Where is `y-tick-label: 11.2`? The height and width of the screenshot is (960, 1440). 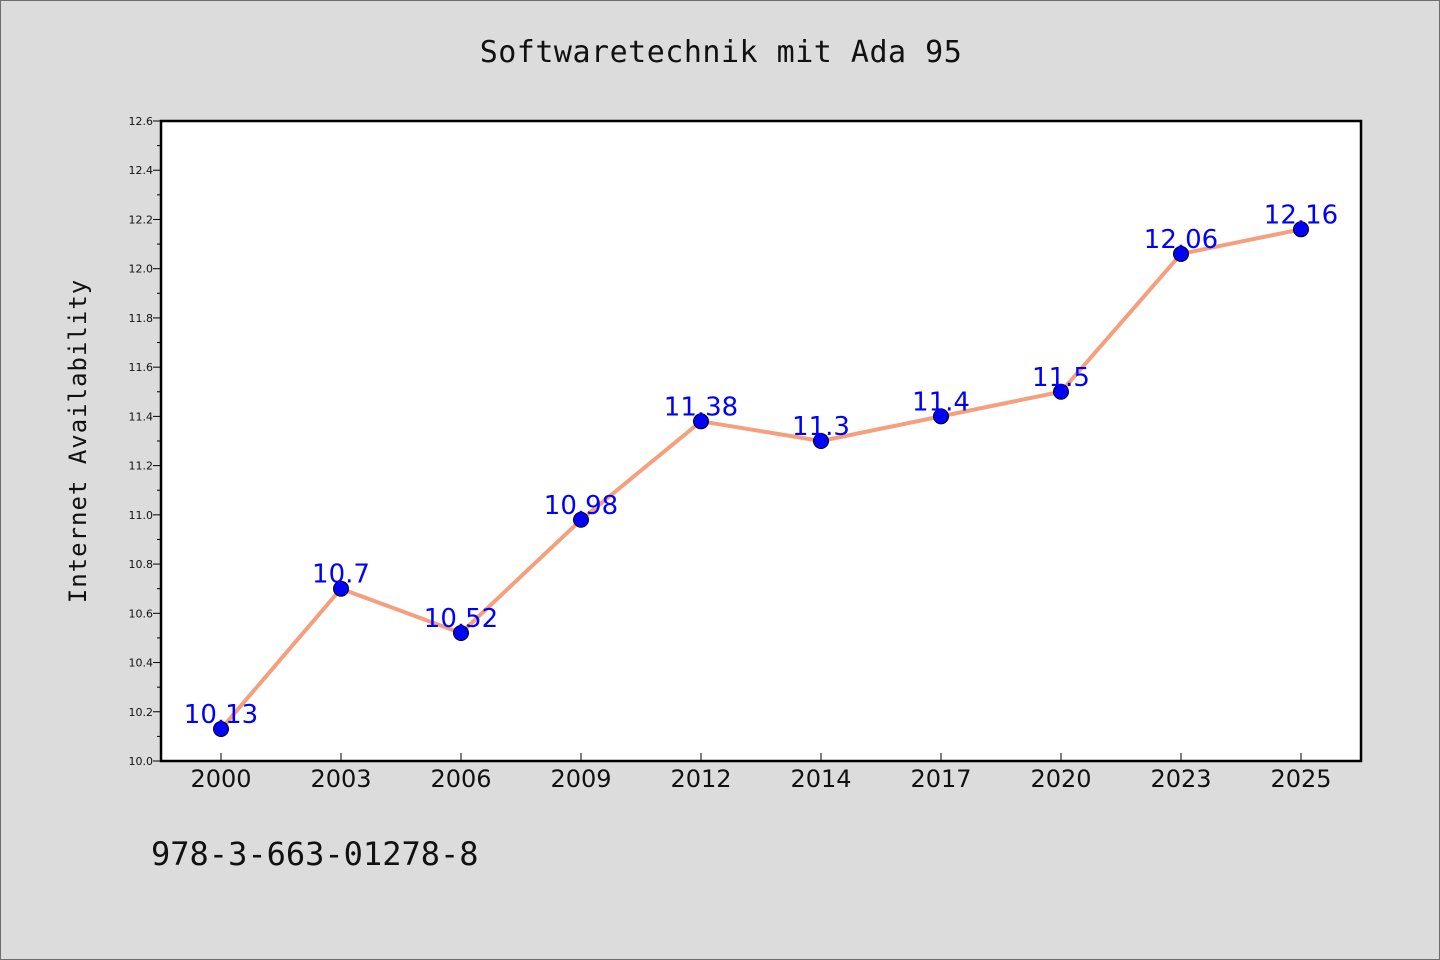
y-tick-label: 11.2 is located at coordinates (141, 466).